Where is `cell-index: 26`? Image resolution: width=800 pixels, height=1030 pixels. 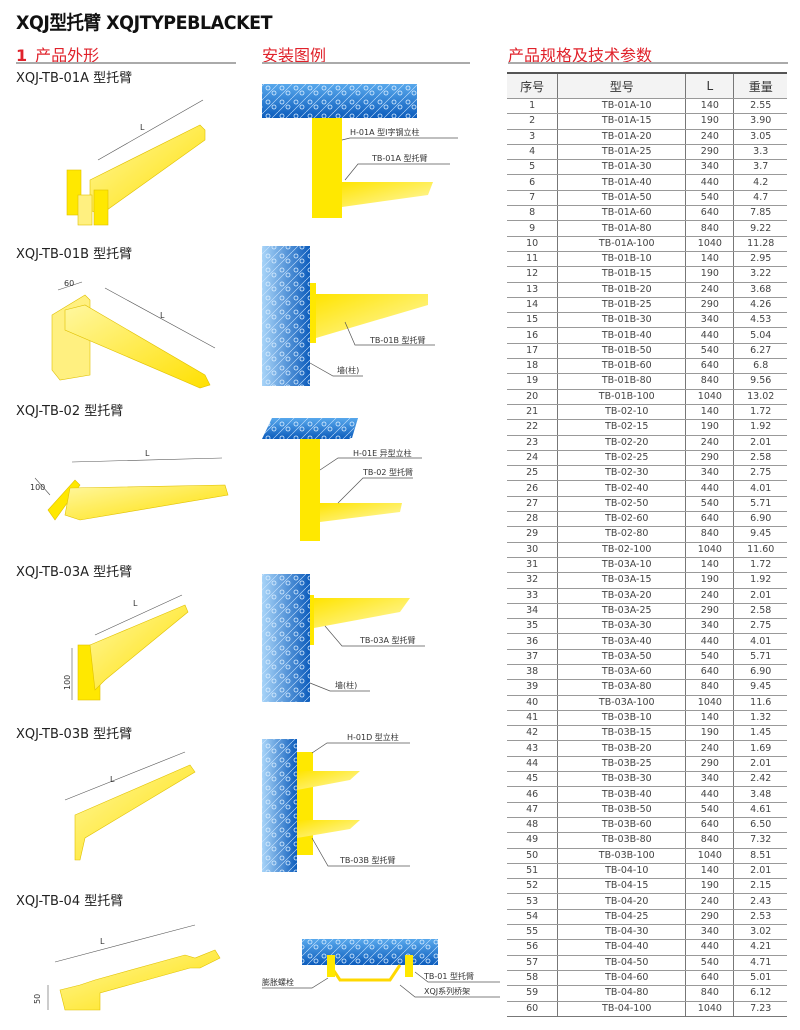
cell-index: 26 is located at coordinates (532, 488).